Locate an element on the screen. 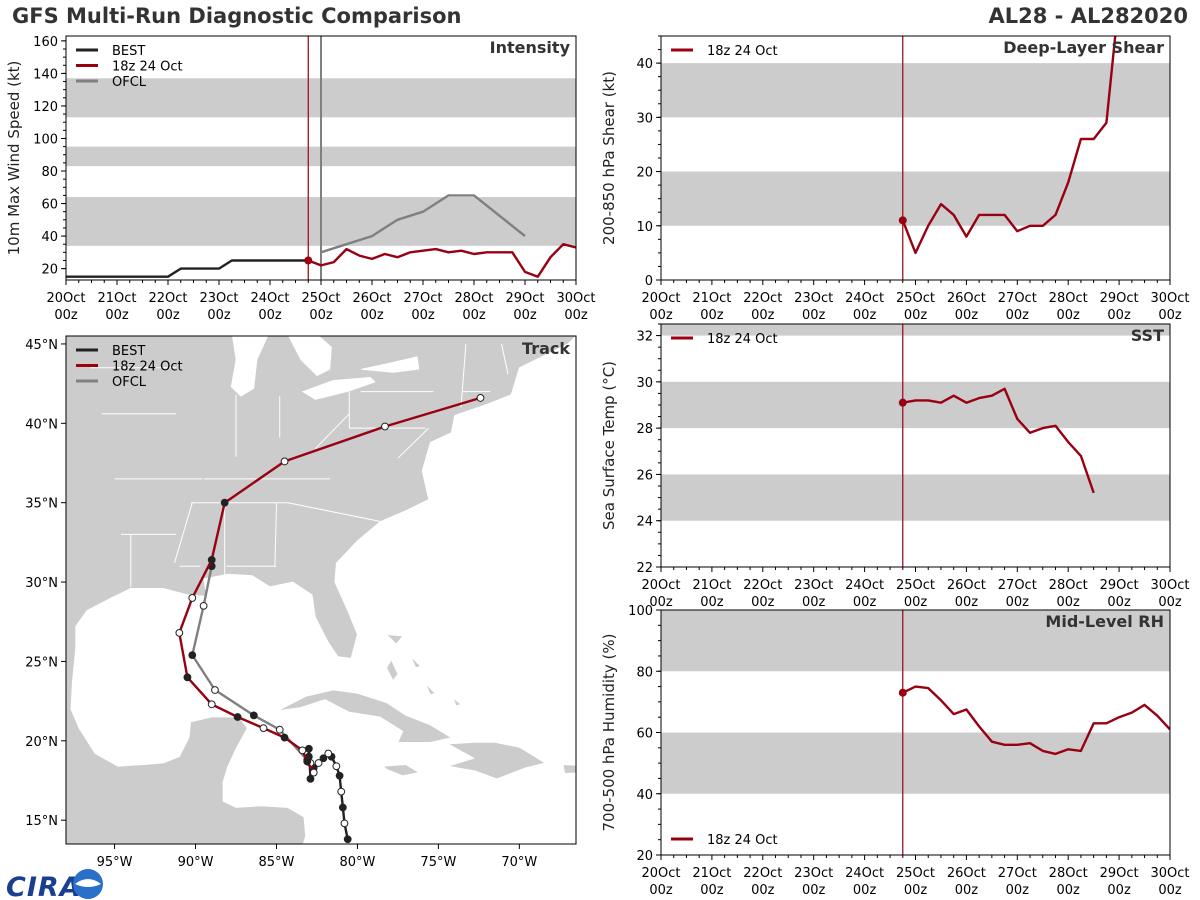 Image resolution: width=1200 pixels, height=900 pixels. logo-swirl-icon is located at coordinates (88, 883).